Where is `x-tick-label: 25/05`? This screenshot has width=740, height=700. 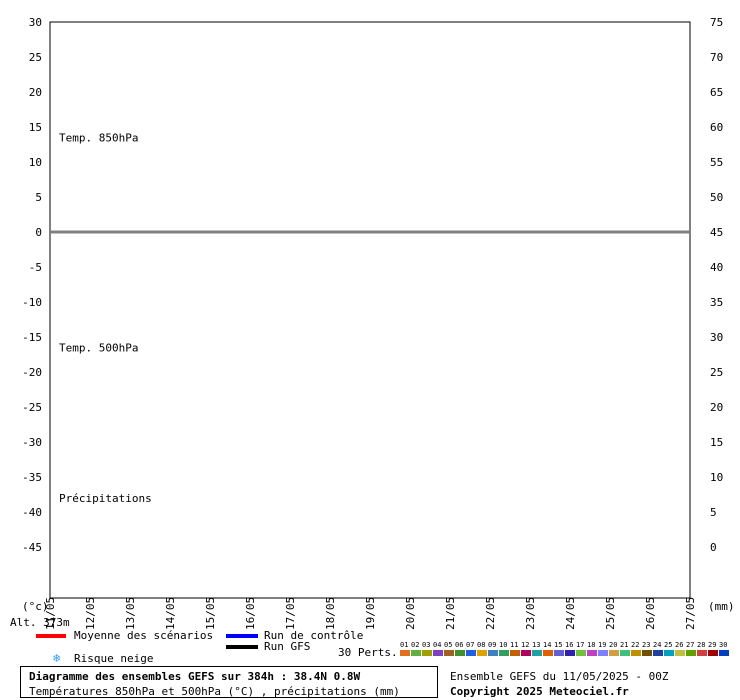
x-tick-label: 25/05 is located at coordinates (610, 613).